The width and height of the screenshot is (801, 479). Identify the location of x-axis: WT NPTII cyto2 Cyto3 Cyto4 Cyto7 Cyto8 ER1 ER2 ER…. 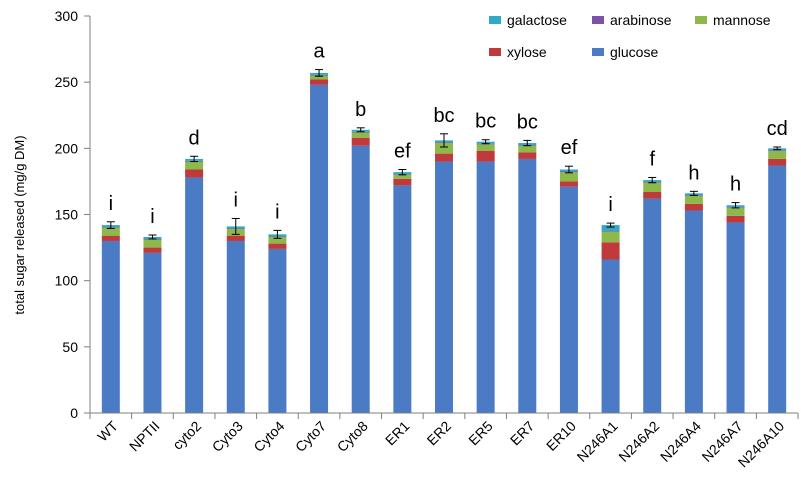
(444, 441).